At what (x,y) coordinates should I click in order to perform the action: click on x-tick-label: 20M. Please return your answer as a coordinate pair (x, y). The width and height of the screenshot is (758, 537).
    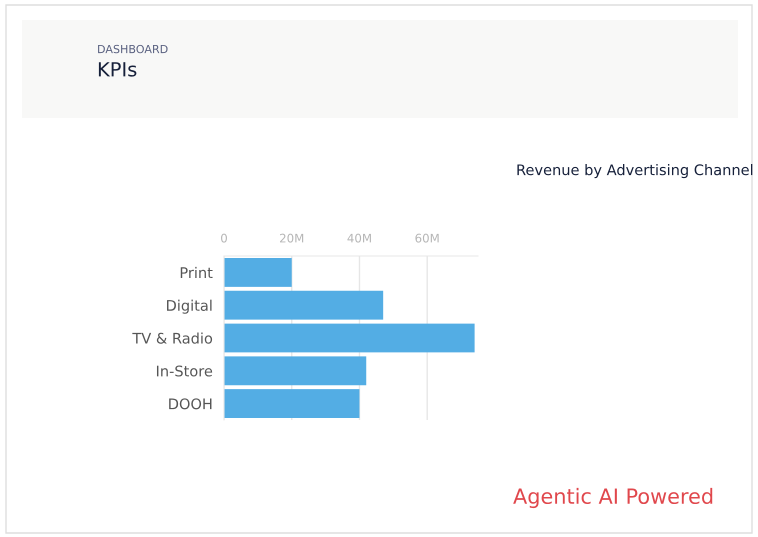
    Looking at the image, I should click on (292, 238).